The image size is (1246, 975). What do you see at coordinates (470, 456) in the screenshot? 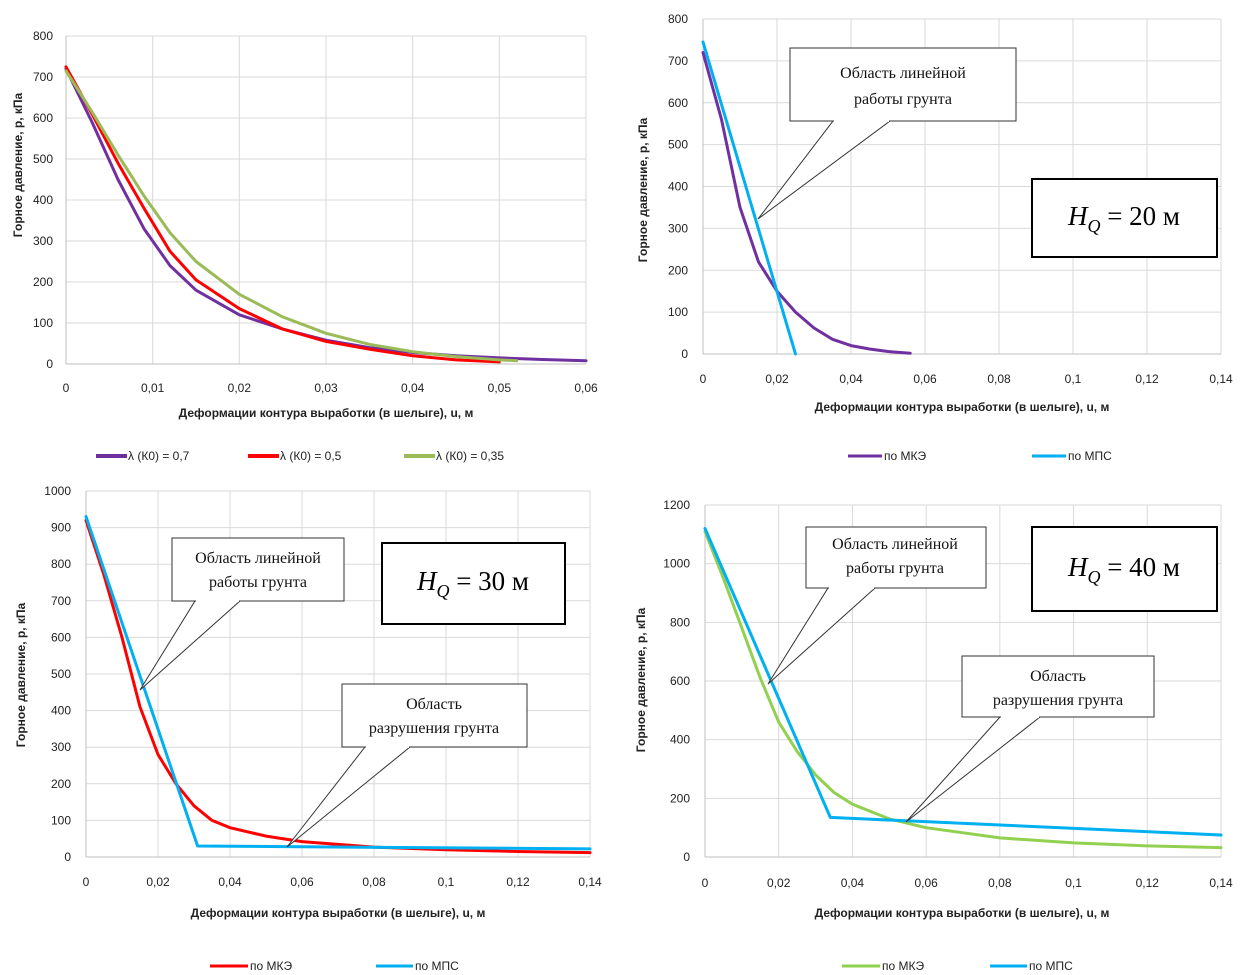
I see `legend-label-k035: λ (К0) = 0,35` at bounding box center [470, 456].